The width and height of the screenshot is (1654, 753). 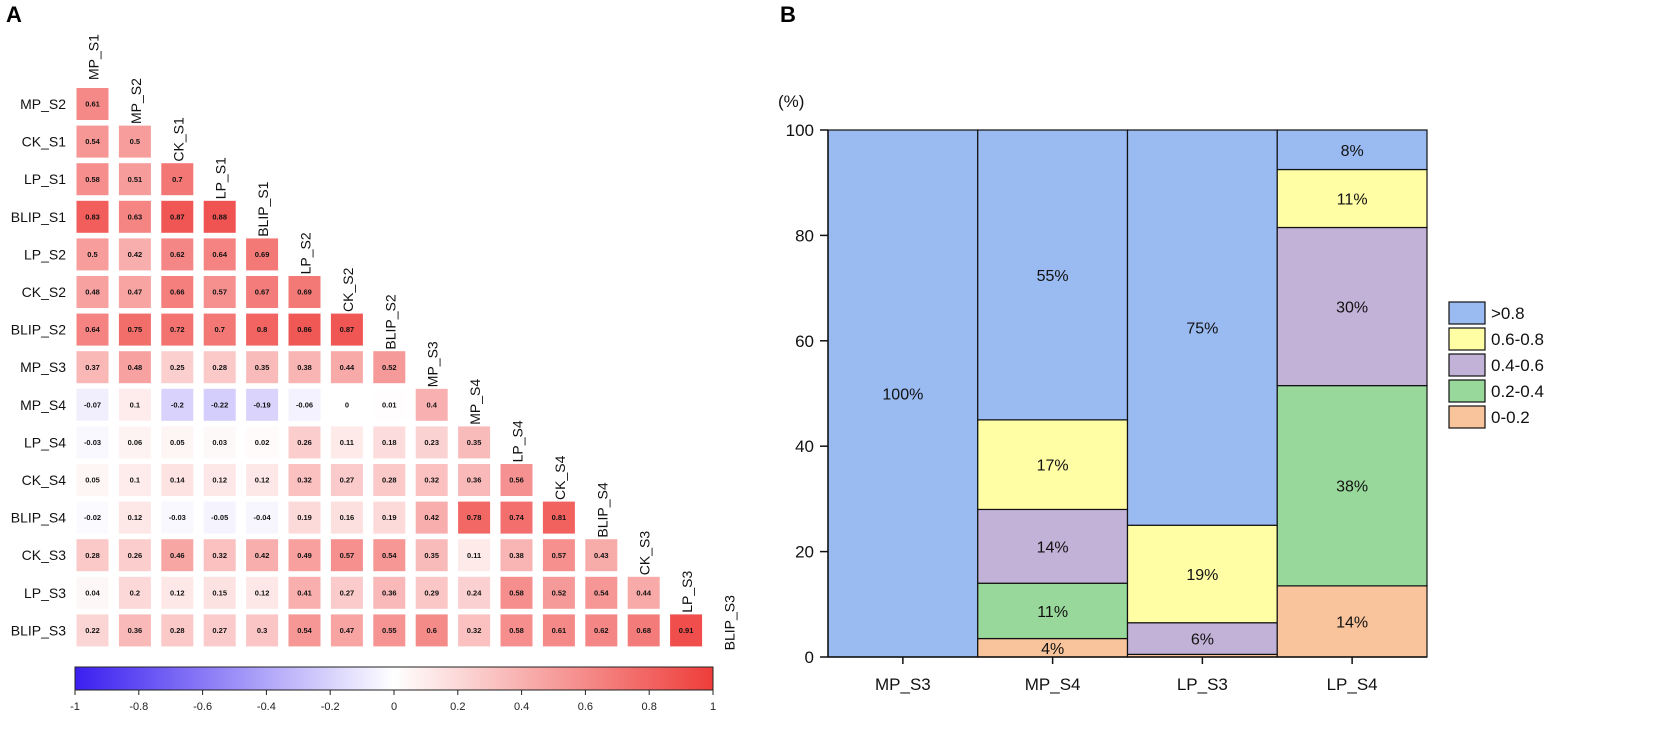 I want to click on bar-segment-label: 8%, so click(x=1352, y=151).